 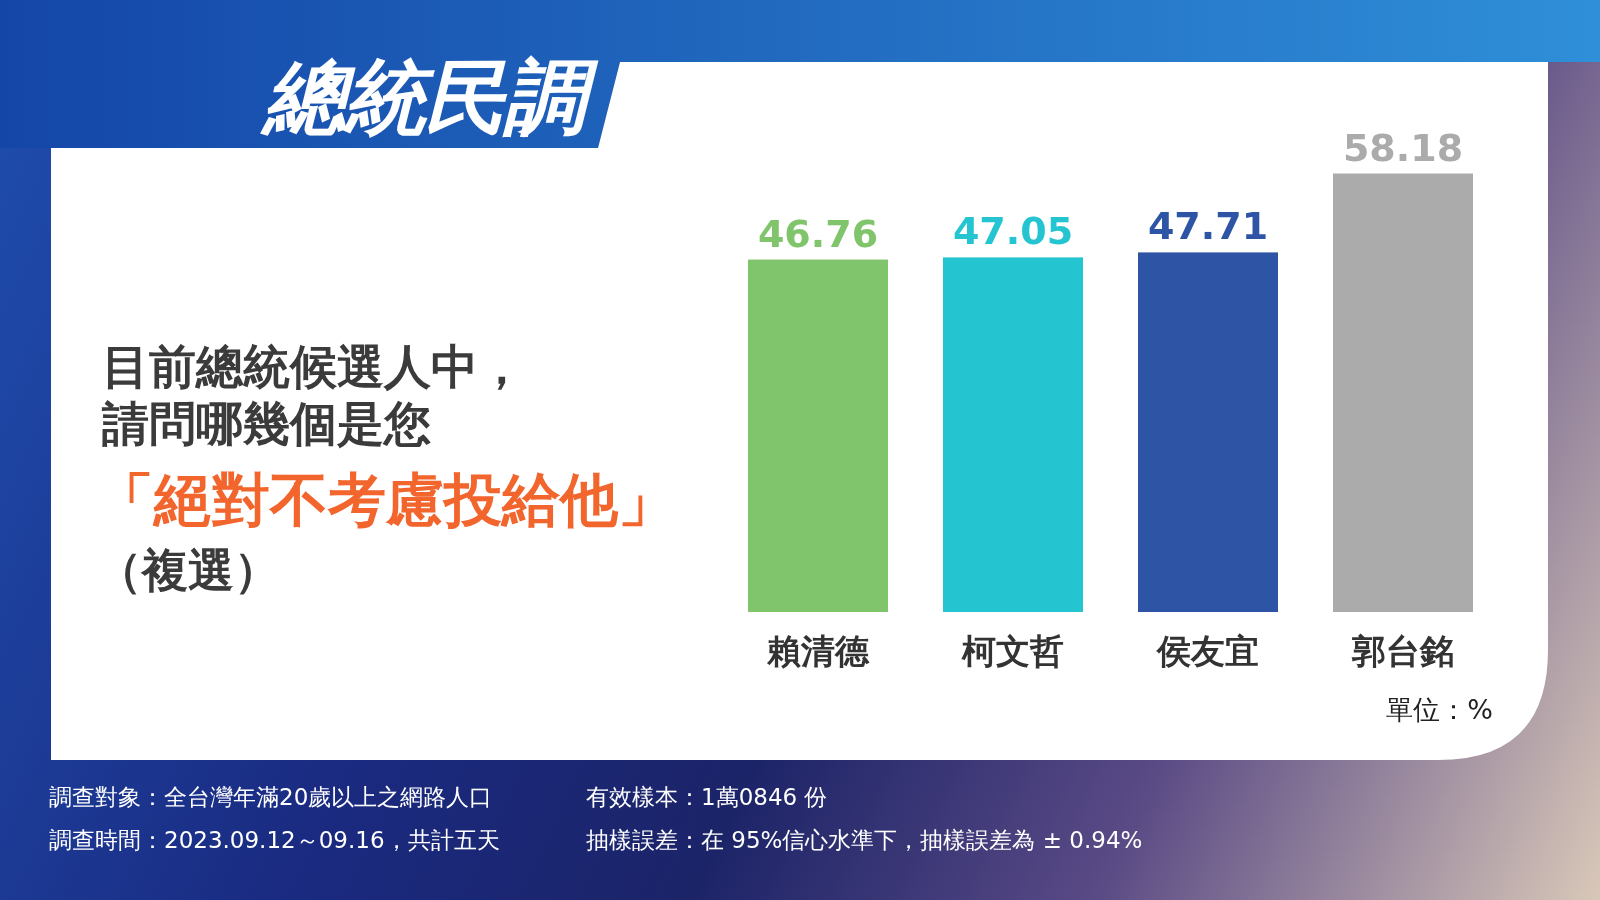 What do you see at coordinates (1012, 651) in the screenshot?
I see `x-tick-label: 柯文哲` at bounding box center [1012, 651].